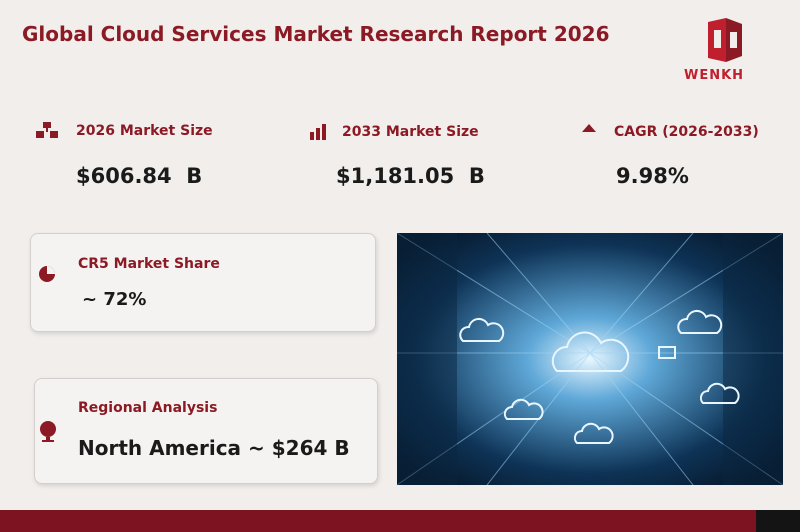 This screenshot has width=800, height=532. Describe the element at coordinates (714, 75) in the screenshot. I see `logo-text: WENKH` at that location.